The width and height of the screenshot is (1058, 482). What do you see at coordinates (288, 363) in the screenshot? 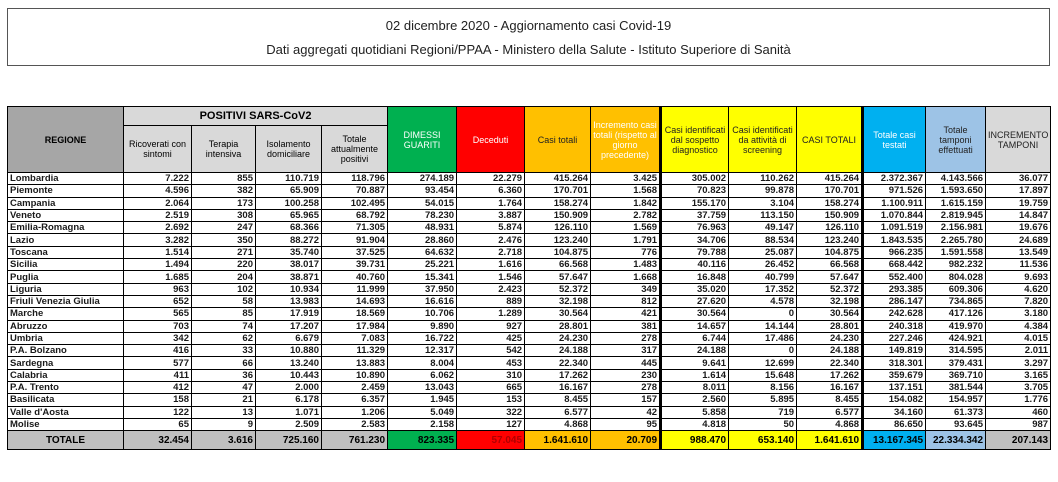
I see `cell-value: 13.240` at bounding box center [288, 363].